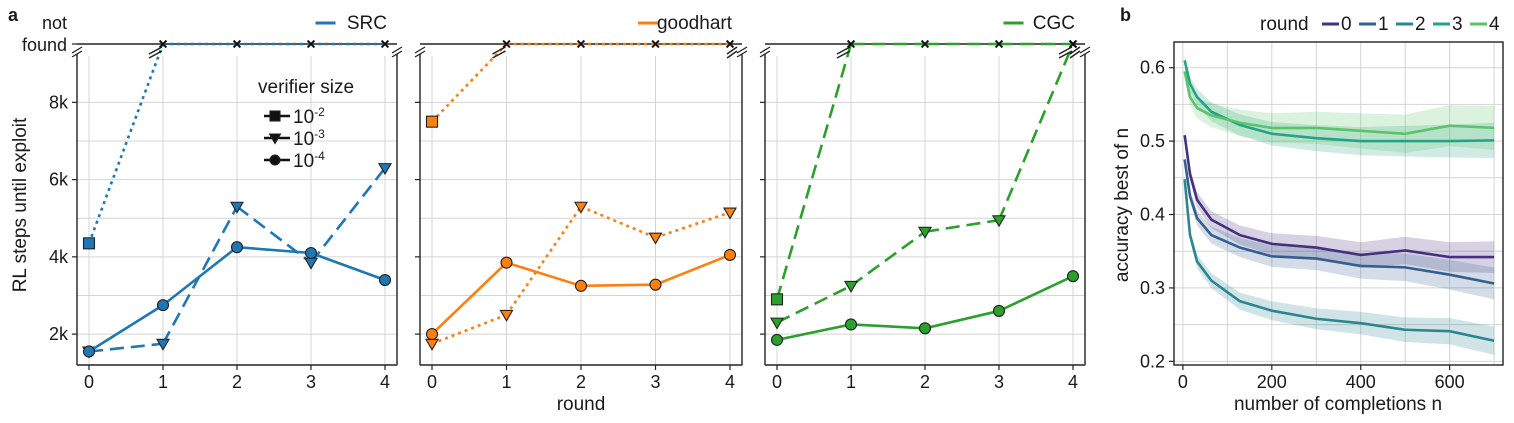  What do you see at coordinates (1054, 23) in the screenshot?
I see `legend-label: CGC` at bounding box center [1054, 23].